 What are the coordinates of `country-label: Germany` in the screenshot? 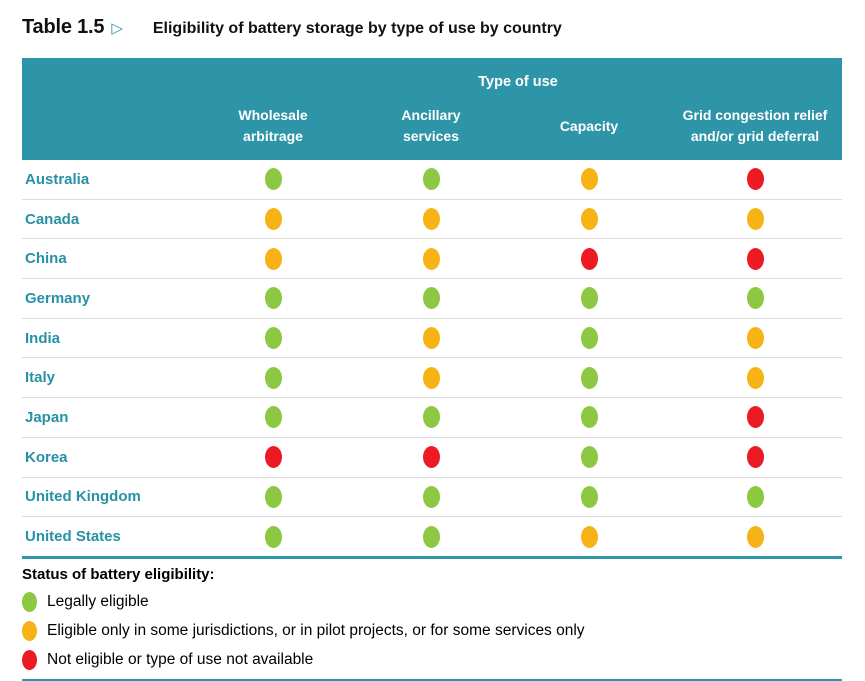 It's located at (58, 298).